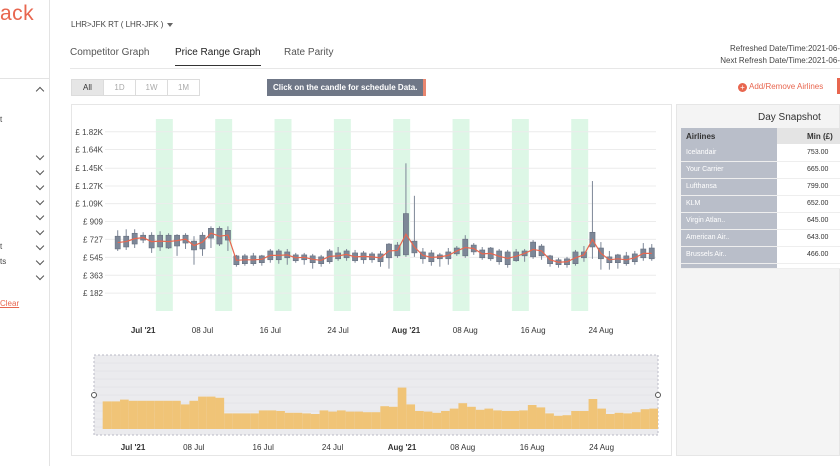  Describe the element at coordinates (93, 293) in the screenshot. I see `y-tick-label: £ 182` at that location.